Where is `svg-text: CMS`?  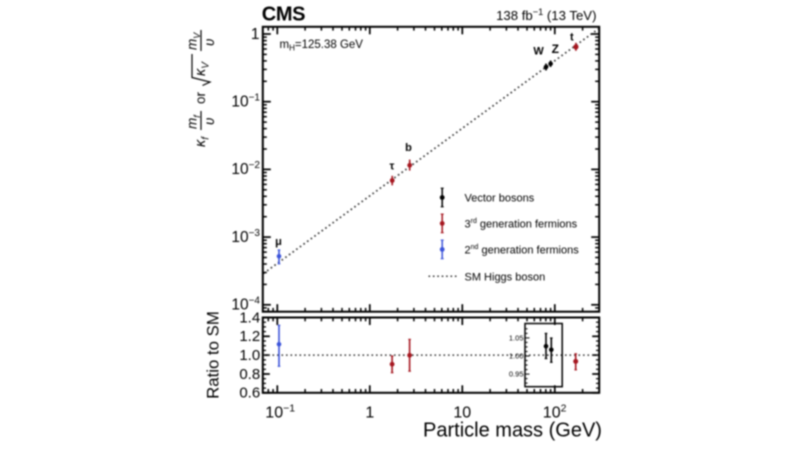
svg-text: CMS is located at coordinates (283, 15).